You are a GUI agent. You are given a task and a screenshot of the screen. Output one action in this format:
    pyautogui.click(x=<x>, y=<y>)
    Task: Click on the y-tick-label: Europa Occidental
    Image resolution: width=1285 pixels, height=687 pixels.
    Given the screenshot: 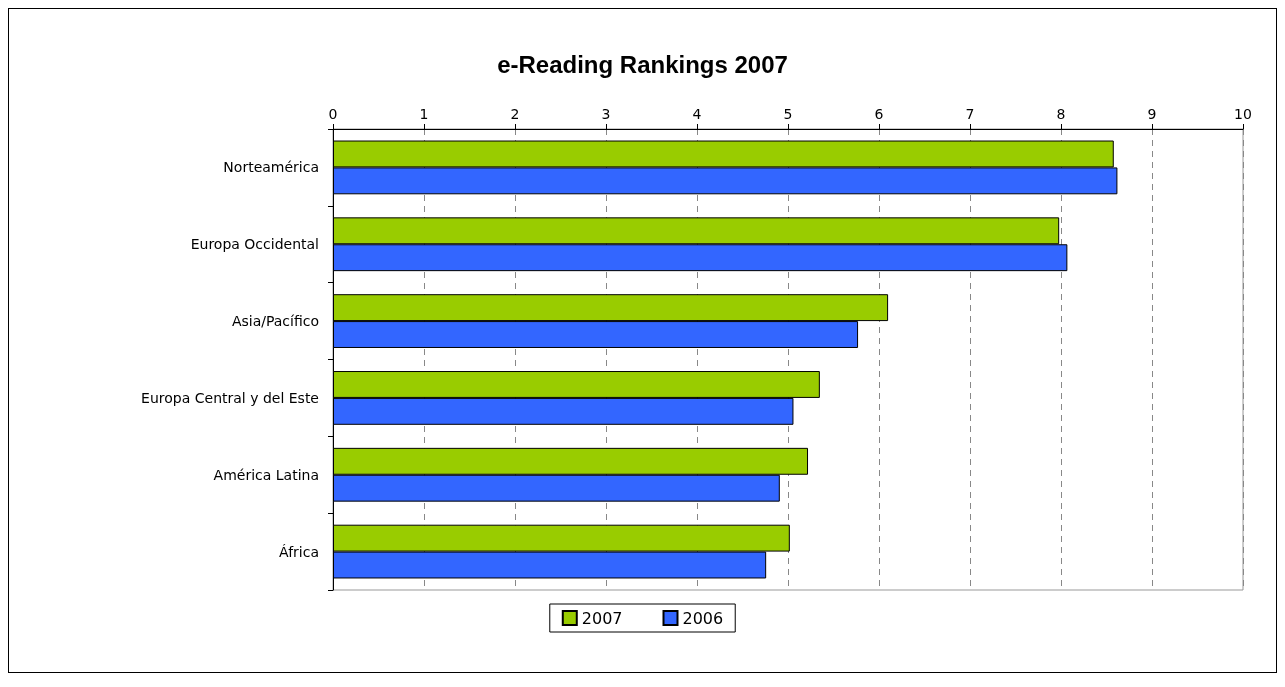 What is the action you would take?
    pyautogui.click(x=254, y=244)
    